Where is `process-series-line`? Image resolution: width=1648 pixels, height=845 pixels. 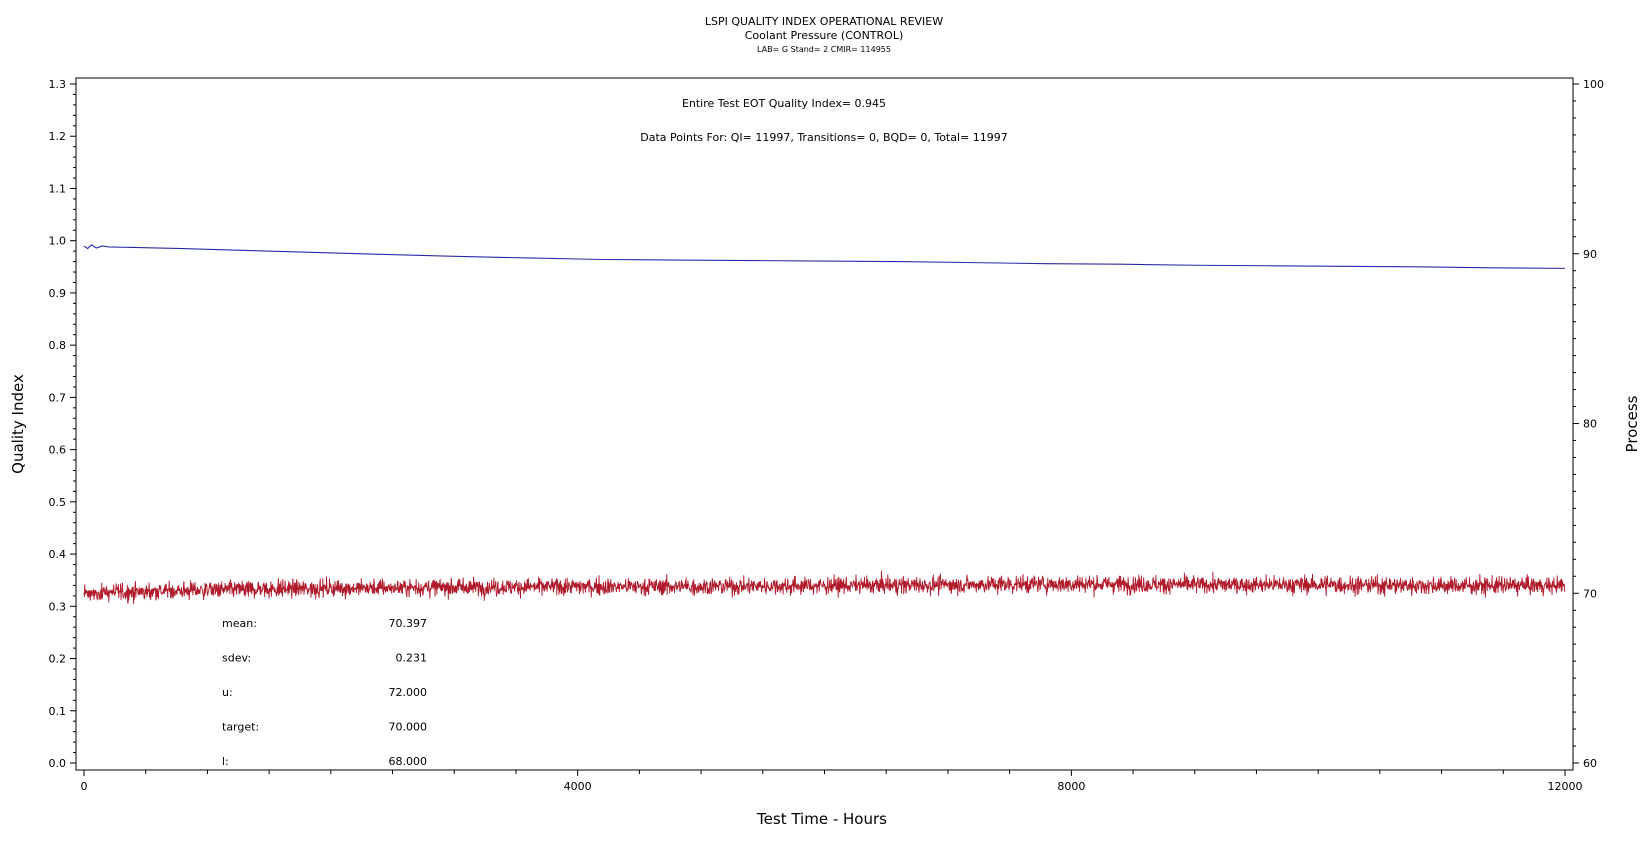
process-series-line is located at coordinates (824, 587).